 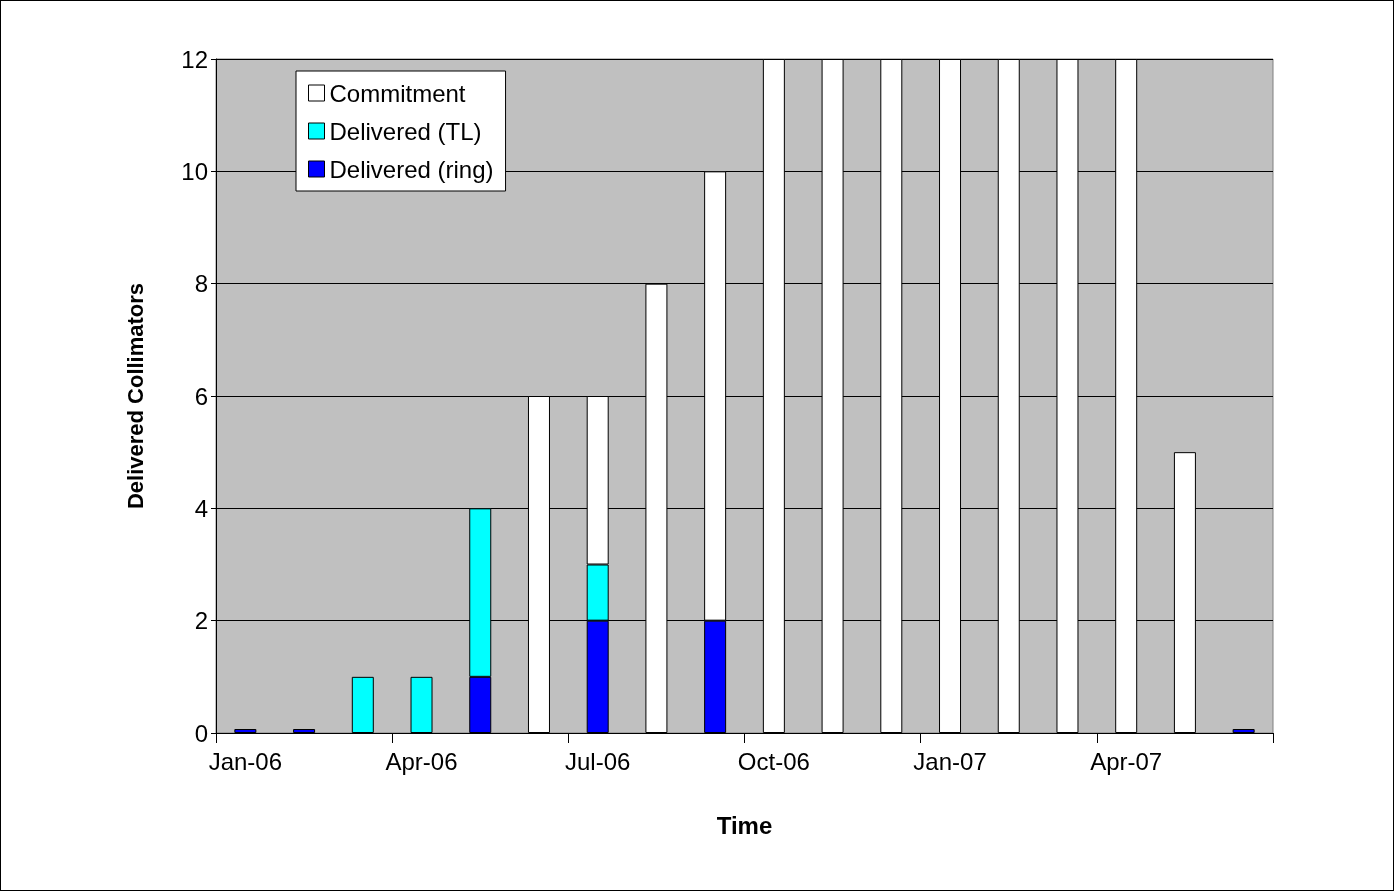 What do you see at coordinates (1126, 761) in the screenshot?
I see `x-tick-label: Apr-07` at bounding box center [1126, 761].